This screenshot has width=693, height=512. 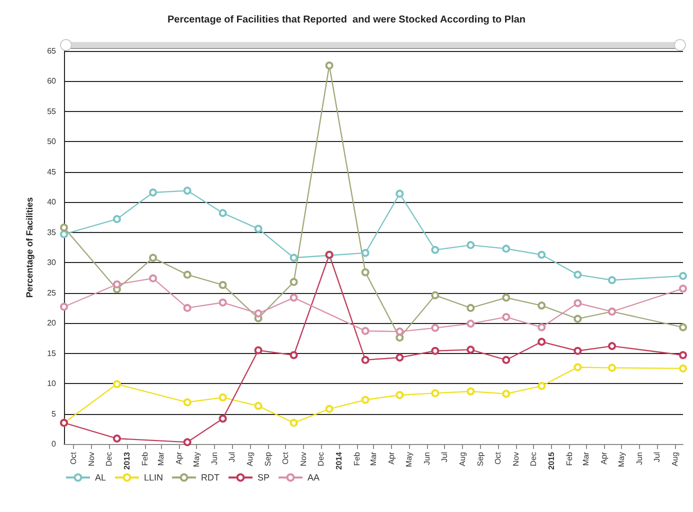 I want to click on legend-label: RDT, so click(x=210, y=477).